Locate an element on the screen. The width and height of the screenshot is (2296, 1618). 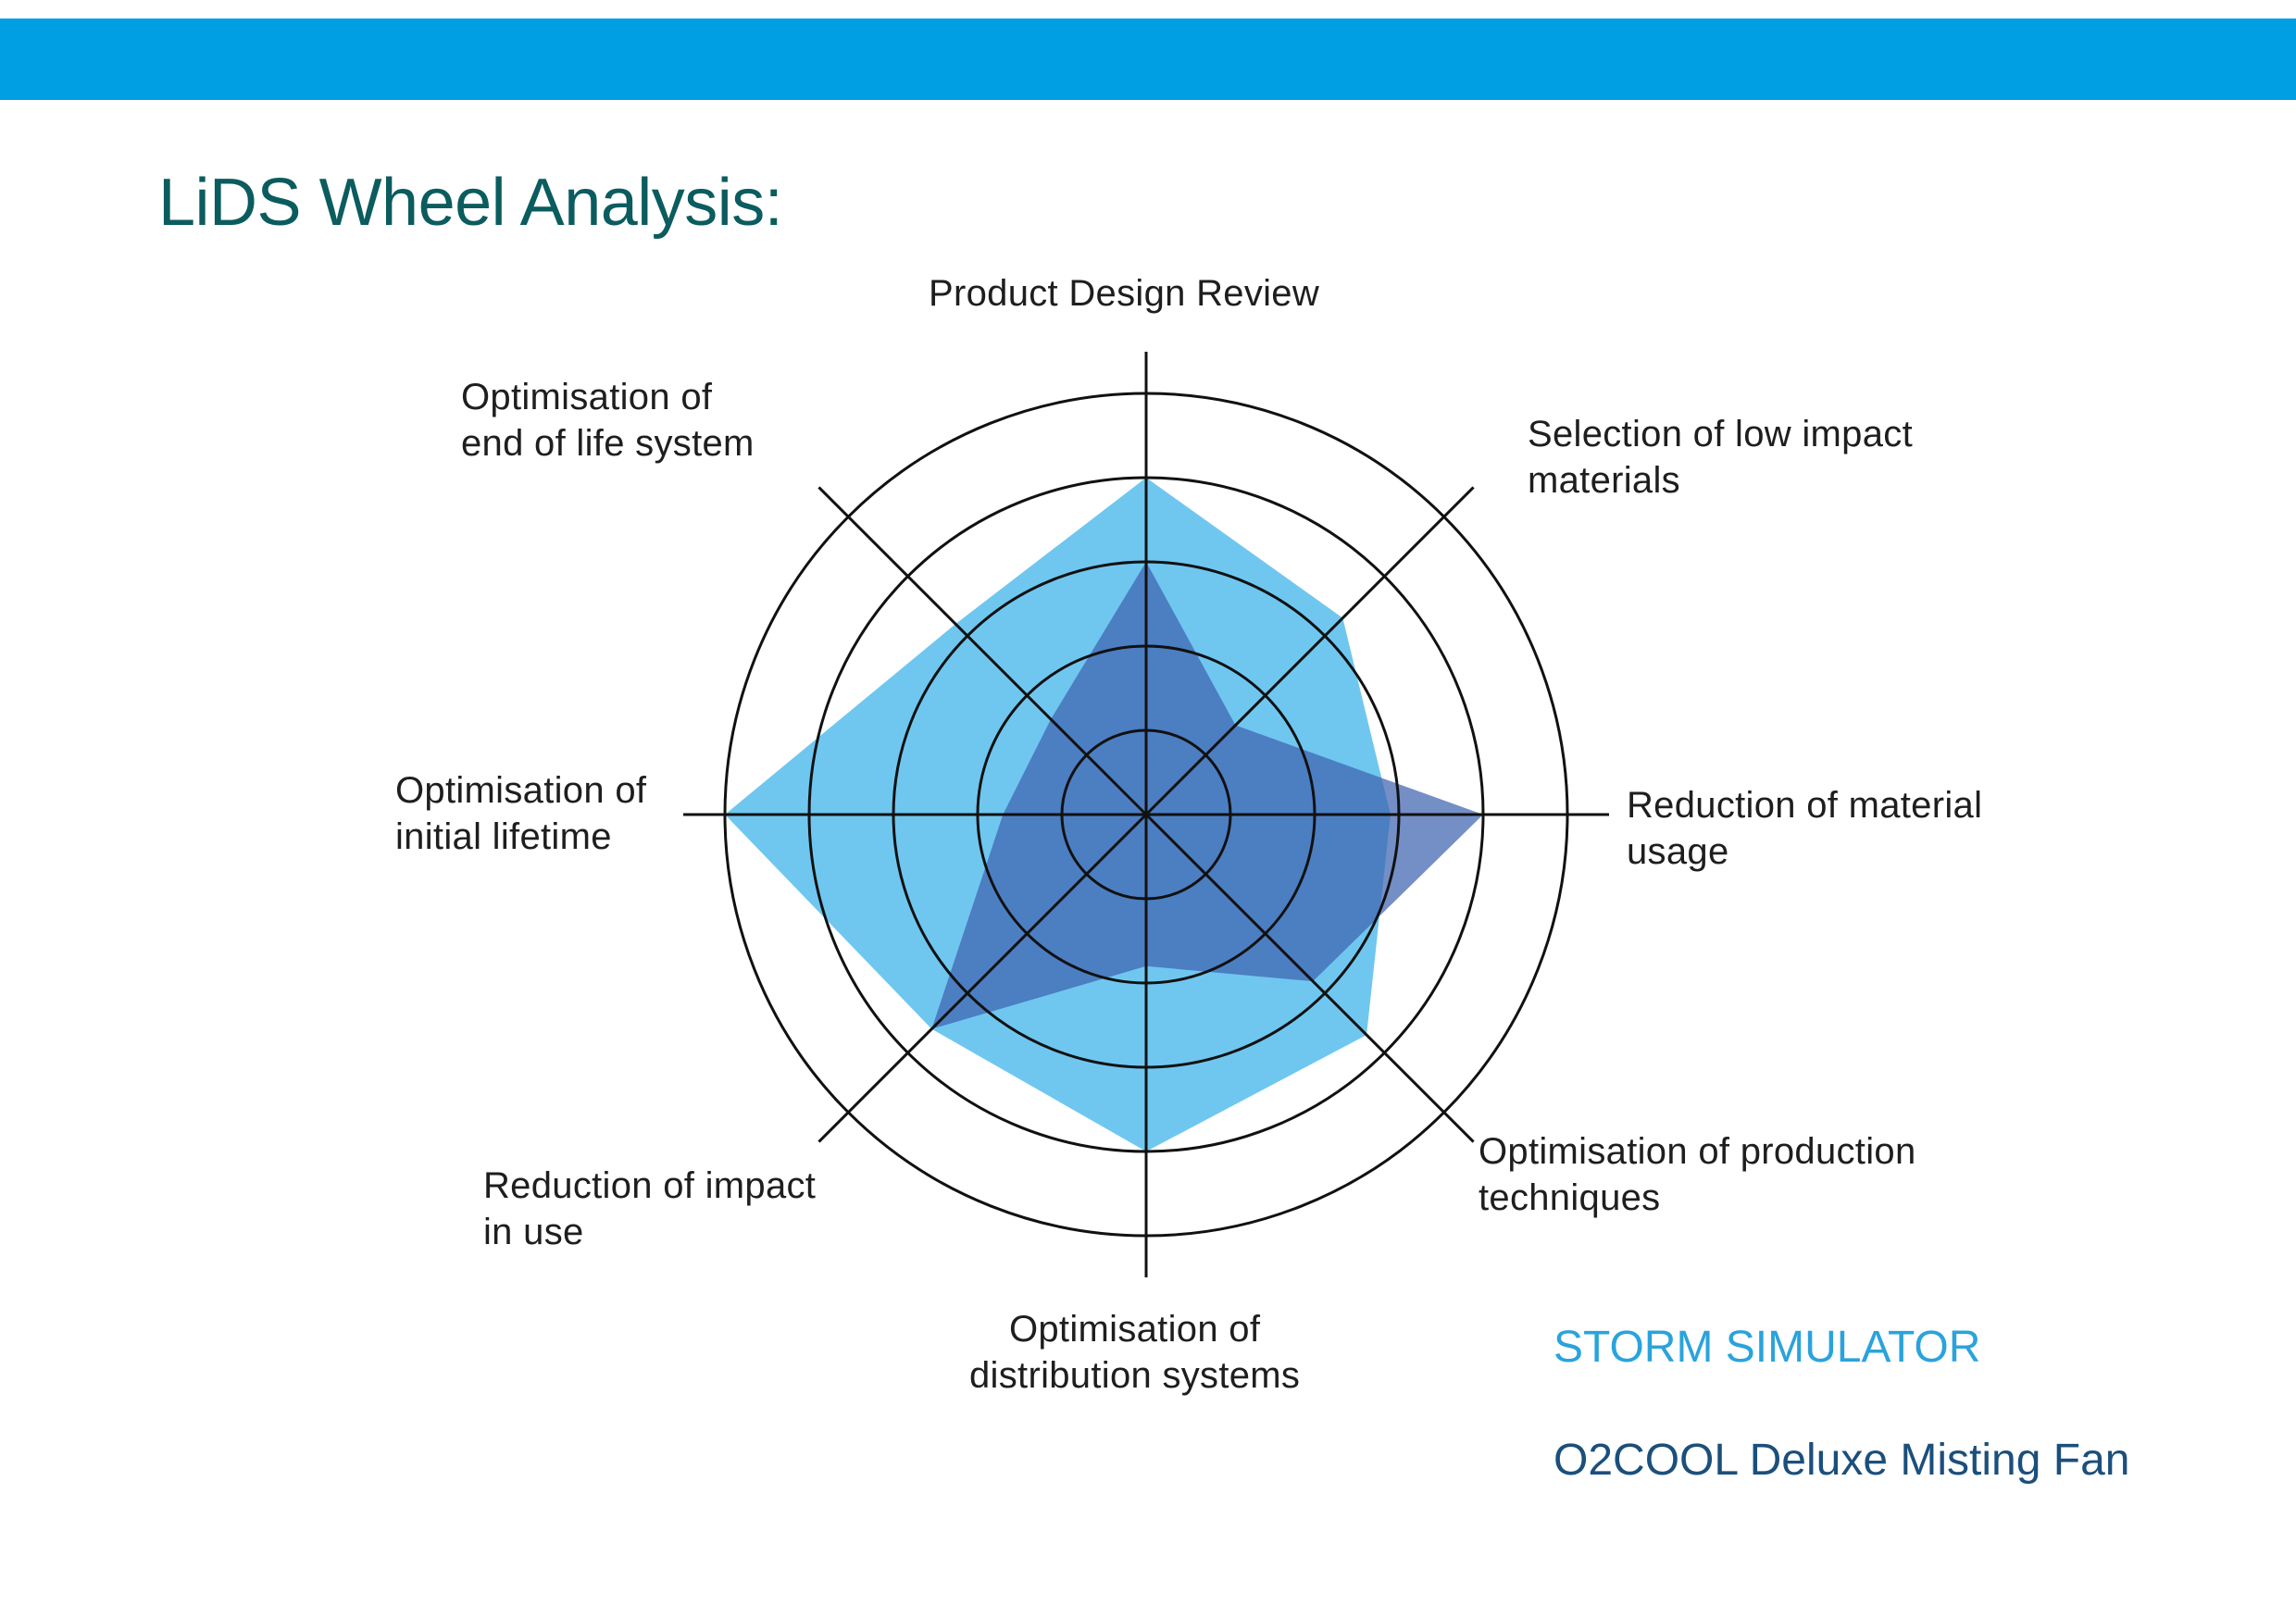
axis-label-low-impact-materials: Selection of low impact materials is located at coordinates (1720, 457).